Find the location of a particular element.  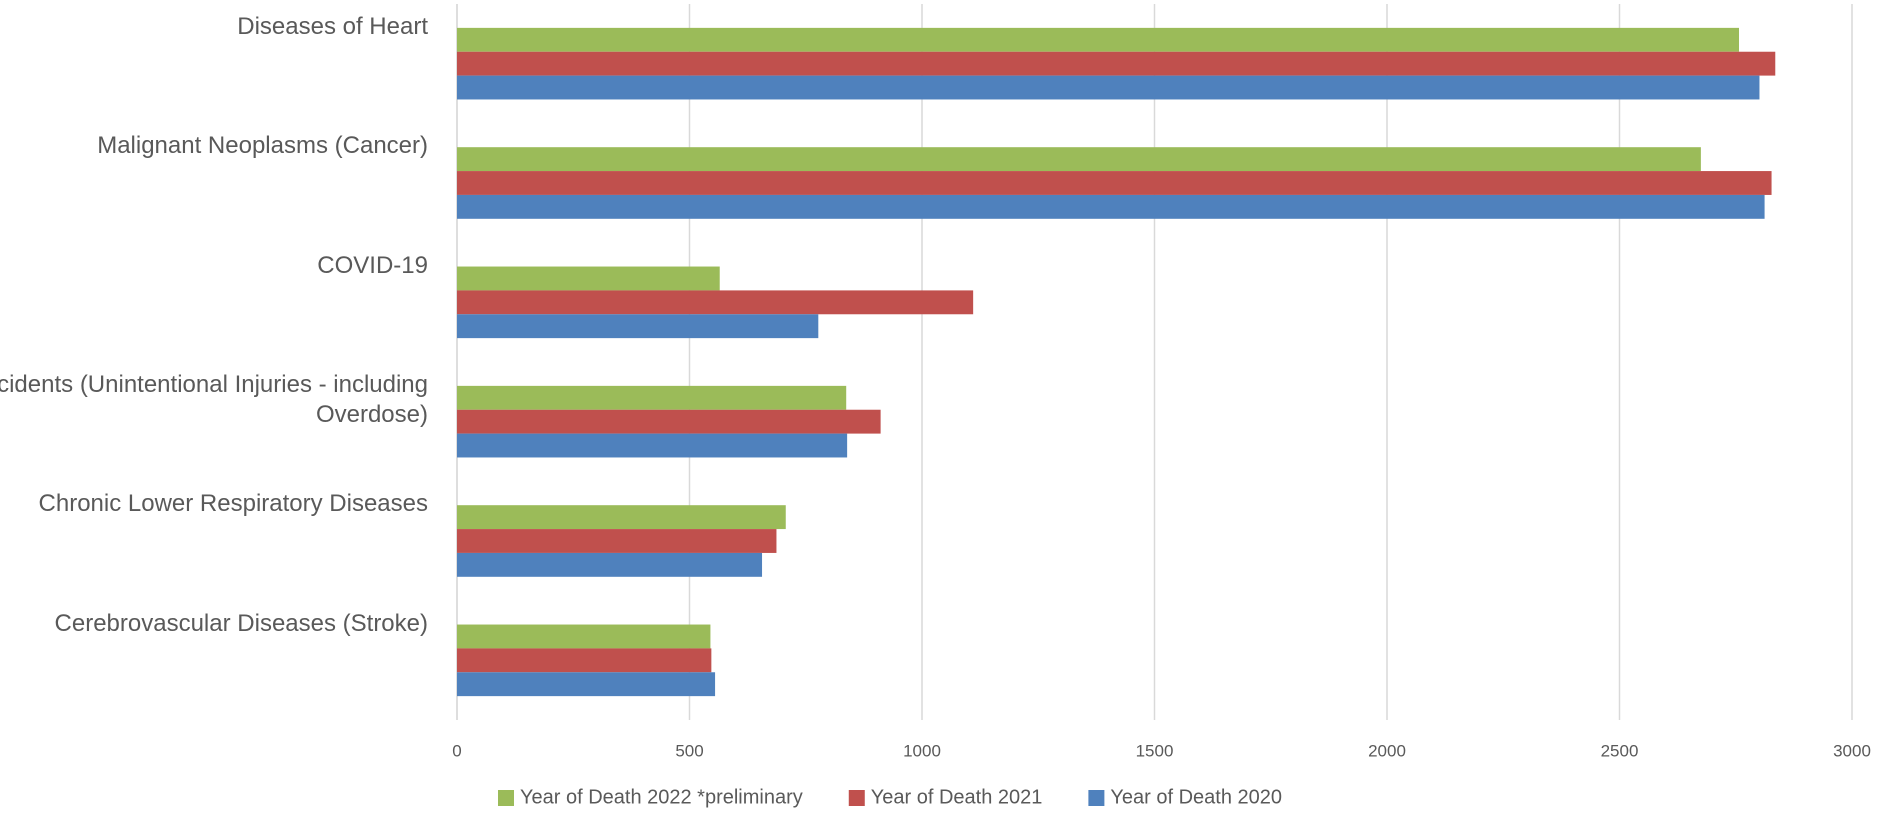

x-tick-label: 500 is located at coordinates (689, 750).